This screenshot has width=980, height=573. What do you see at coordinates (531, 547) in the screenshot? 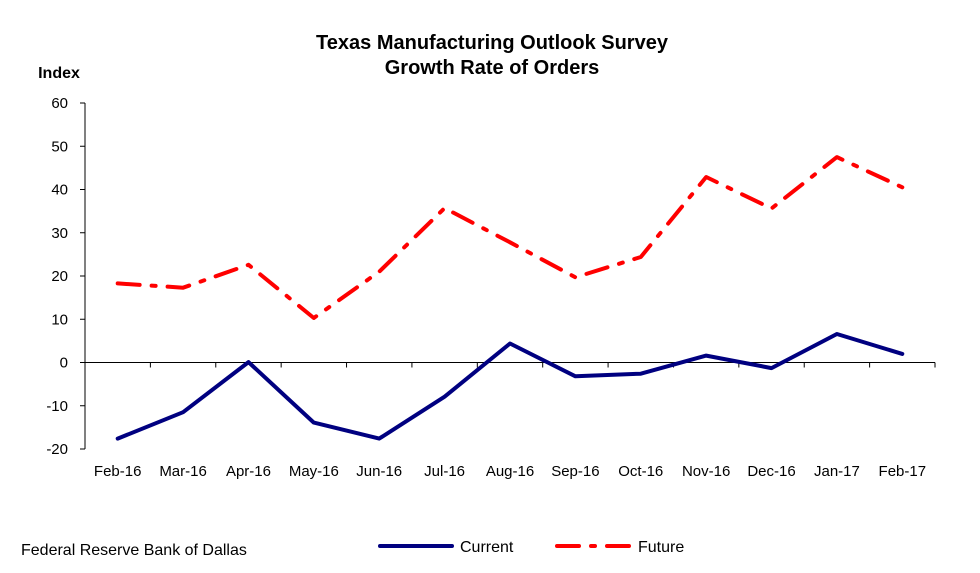
I see `legend: Current Future` at bounding box center [531, 547].